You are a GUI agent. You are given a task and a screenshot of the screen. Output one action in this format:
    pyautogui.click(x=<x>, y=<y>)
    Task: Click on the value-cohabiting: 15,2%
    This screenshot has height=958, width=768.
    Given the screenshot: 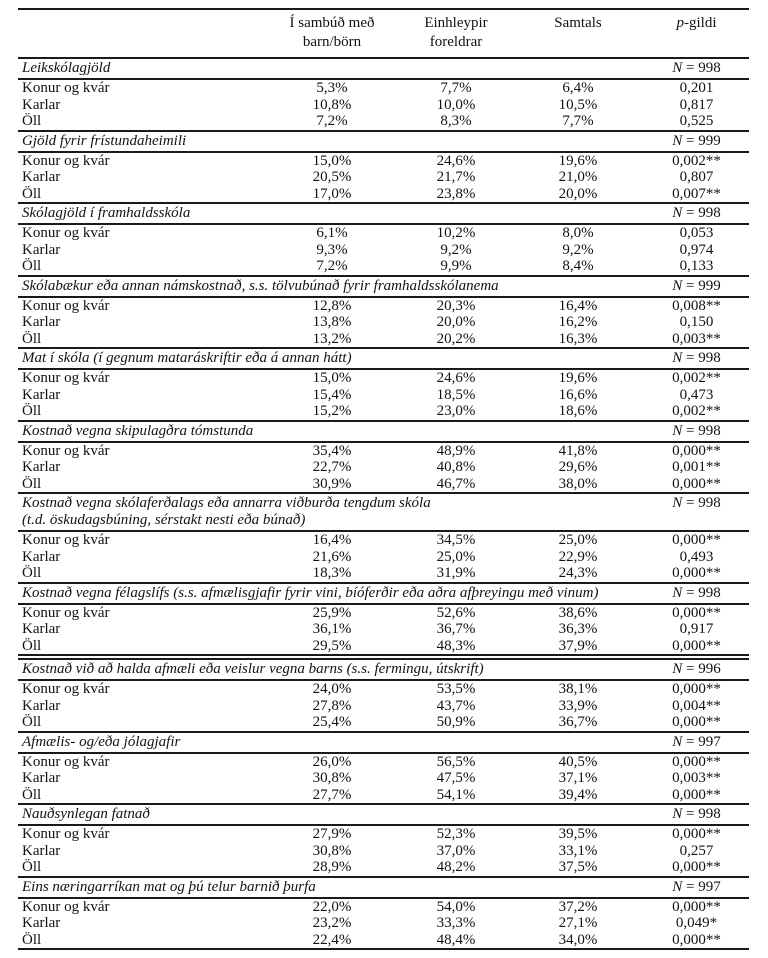 What is the action you would take?
    pyautogui.click(x=332, y=411)
    